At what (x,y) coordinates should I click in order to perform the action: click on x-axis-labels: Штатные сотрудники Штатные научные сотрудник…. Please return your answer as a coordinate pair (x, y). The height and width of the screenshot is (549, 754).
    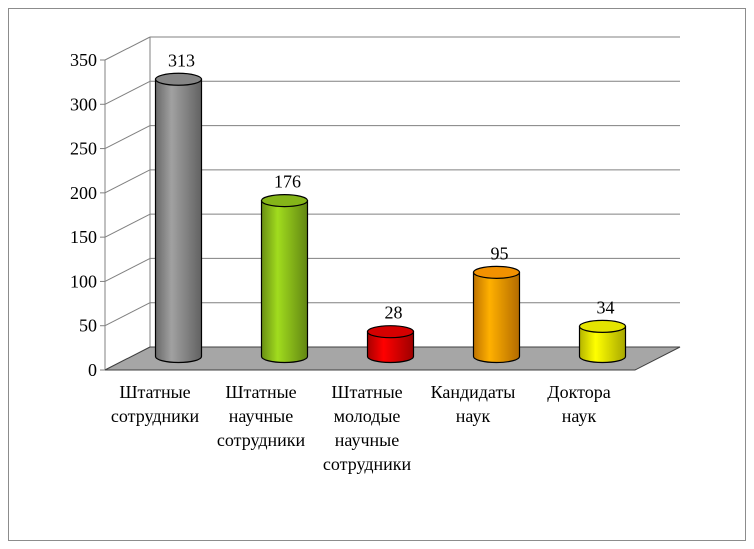
    Looking at the image, I should click on (361, 428).